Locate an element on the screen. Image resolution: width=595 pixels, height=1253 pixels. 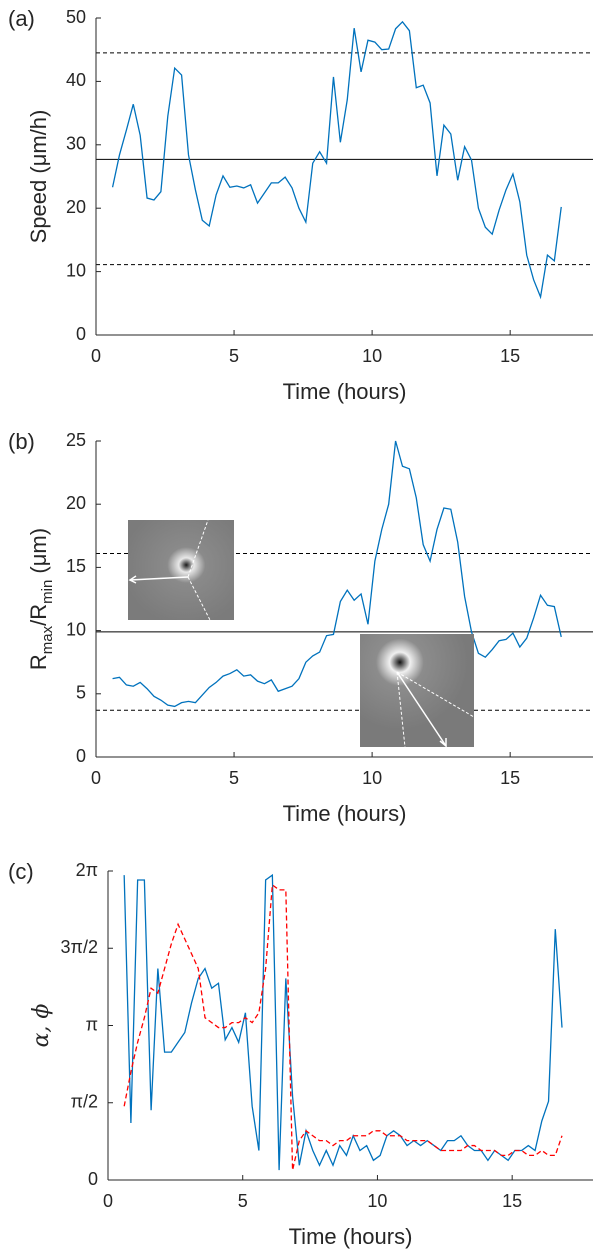
panel-label: (b) is located at coordinates (21, 441).